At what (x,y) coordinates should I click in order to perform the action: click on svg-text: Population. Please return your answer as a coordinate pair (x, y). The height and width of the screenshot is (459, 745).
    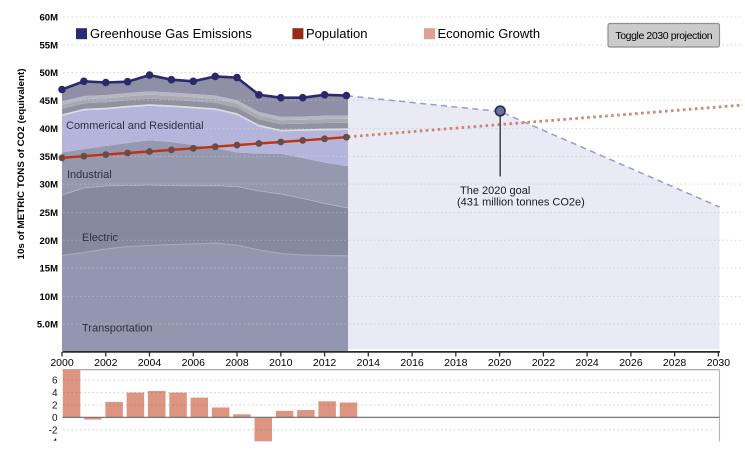
    Looking at the image, I should click on (336, 33).